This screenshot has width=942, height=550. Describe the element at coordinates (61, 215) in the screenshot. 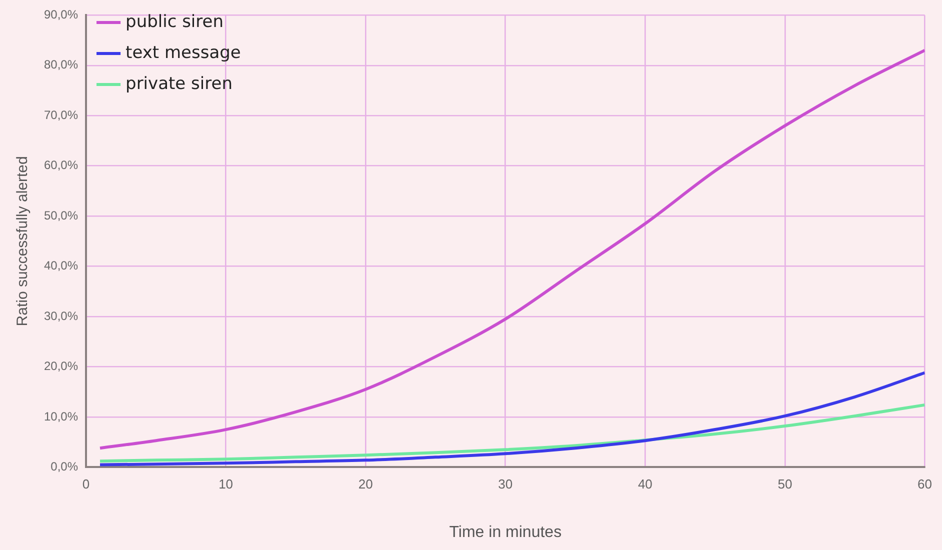

I see `y-tick-label: 50,0%` at that location.